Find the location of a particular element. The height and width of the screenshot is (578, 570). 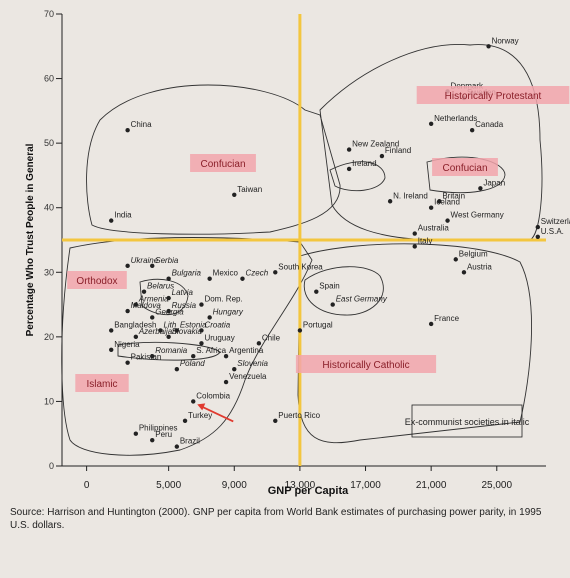

data-point-label: Philippines is located at coordinates (158, 428).